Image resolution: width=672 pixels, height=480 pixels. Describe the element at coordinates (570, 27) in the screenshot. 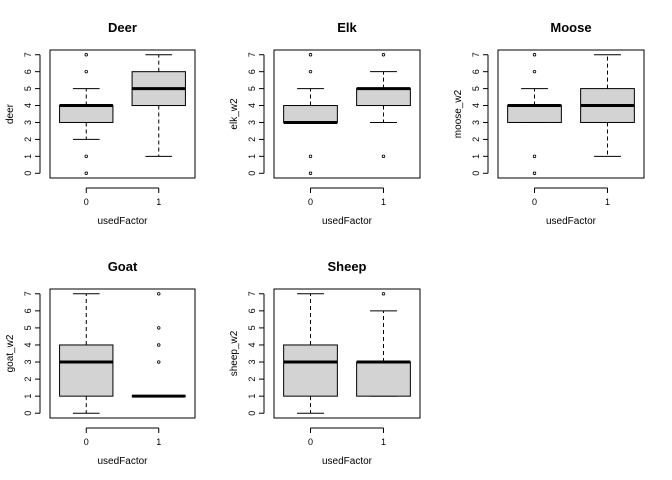

I see `panel-title: Moose` at that location.